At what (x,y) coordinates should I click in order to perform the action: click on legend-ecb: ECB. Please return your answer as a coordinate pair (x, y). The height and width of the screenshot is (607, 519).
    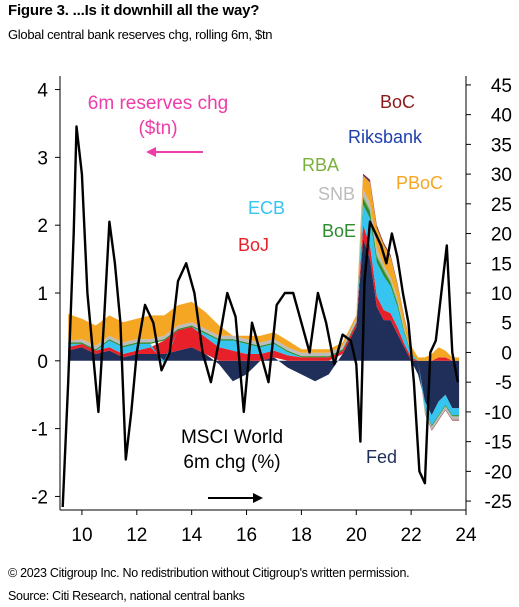
    Looking at the image, I should click on (266, 208).